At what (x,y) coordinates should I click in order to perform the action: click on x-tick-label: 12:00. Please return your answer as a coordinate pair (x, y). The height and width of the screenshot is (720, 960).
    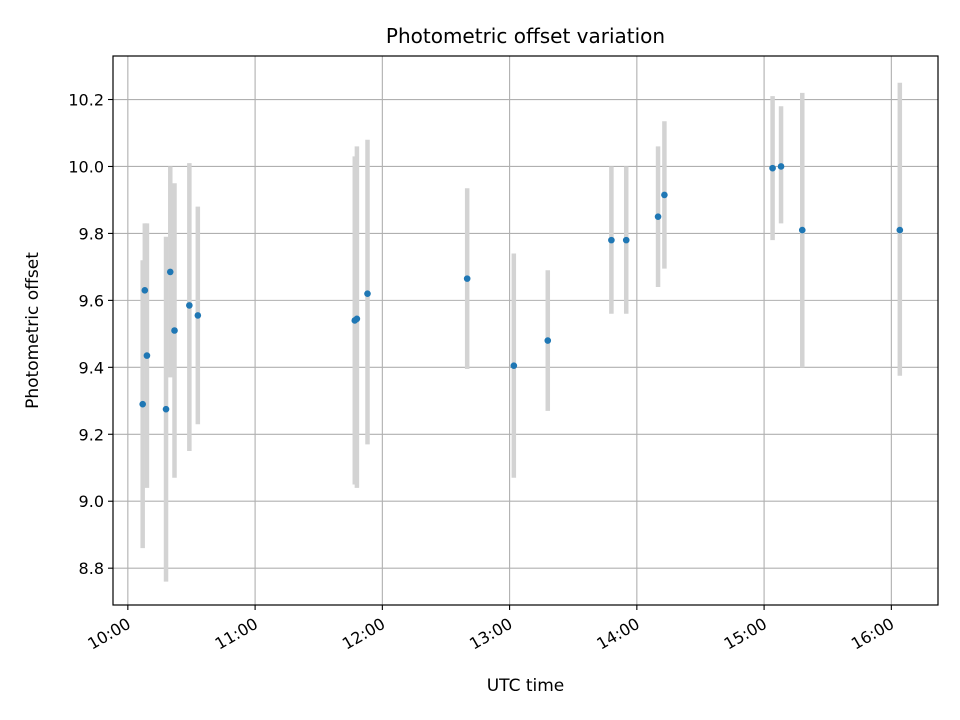
    Looking at the image, I should click on (363, 634).